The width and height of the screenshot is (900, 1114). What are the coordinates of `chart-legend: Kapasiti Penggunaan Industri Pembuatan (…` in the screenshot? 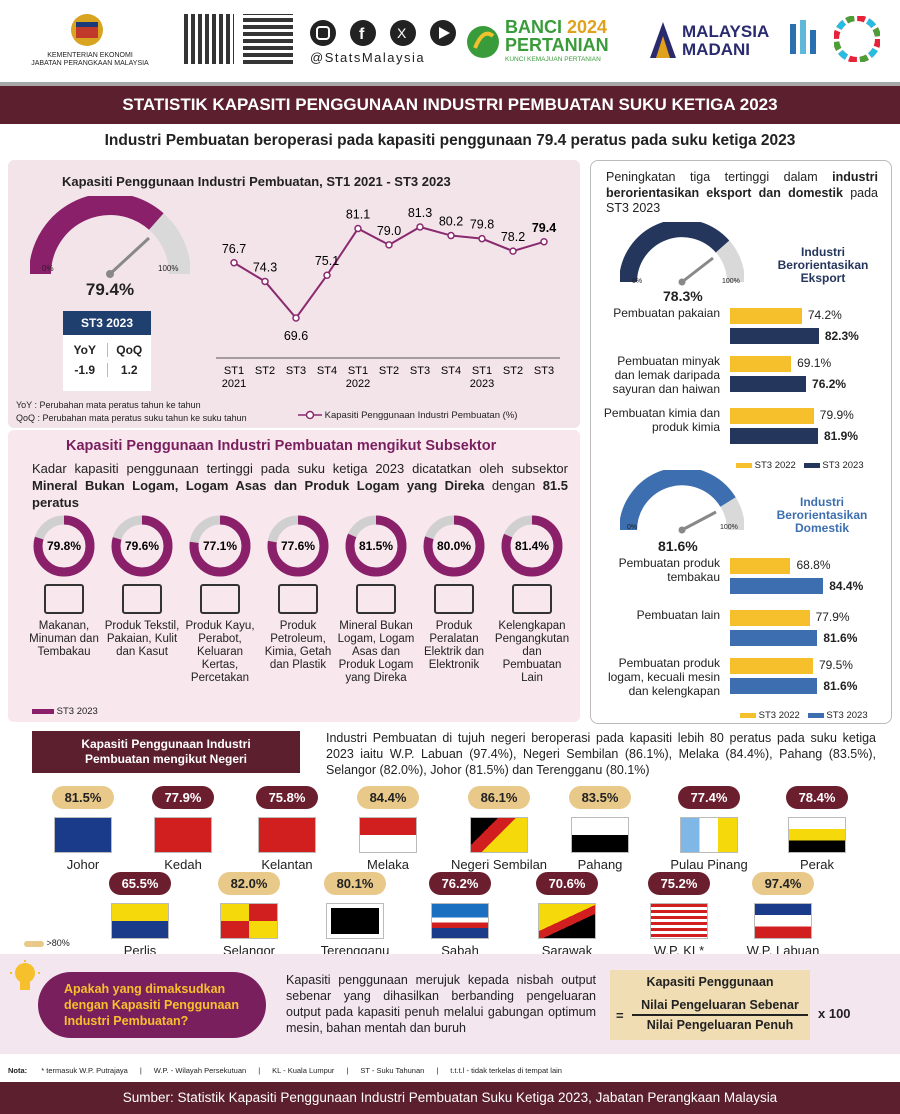 It's located at (407, 415).